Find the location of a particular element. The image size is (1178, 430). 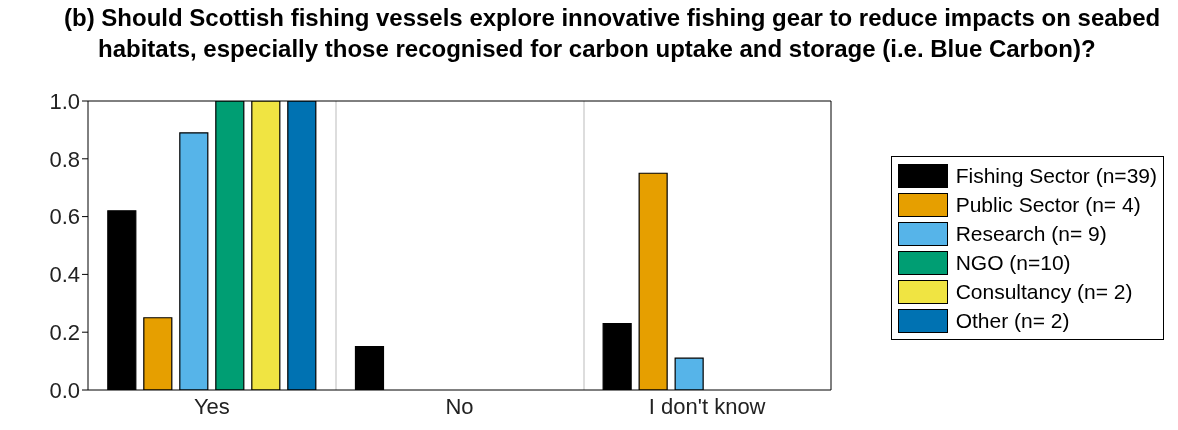

x-tick-label: Yes is located at coordinates (211, 406).